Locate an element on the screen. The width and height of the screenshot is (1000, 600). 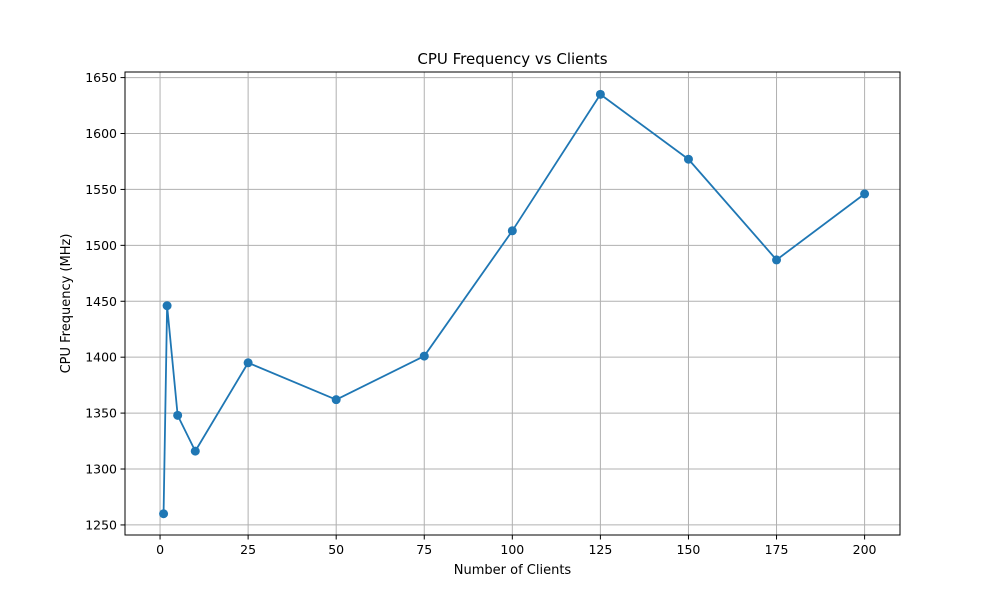
y-tick-label: 1400 is located at coordinates (101, 357).